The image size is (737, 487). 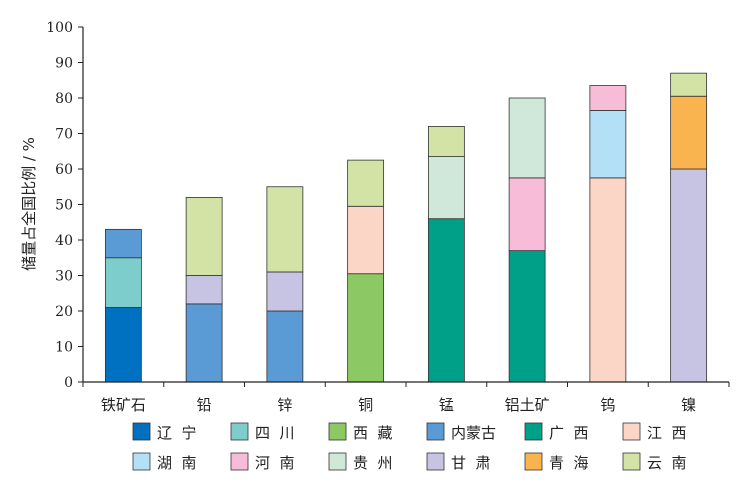 What do you see at coordinates (64, 99) in the screenshot?
I see `y-tick-label: 80` at bounding box center [64, 99].